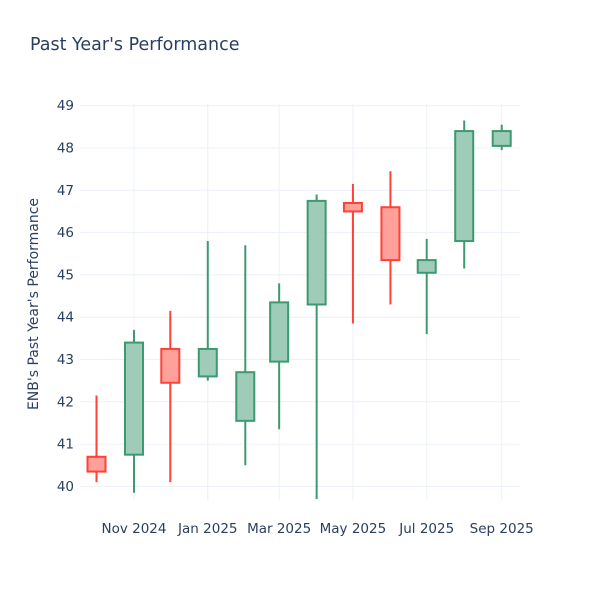 This screenshot has height=600, width=600. Describe the element at coordinates (65, 360) in the screenshot. I see `y-tick-label: 43` at that location.